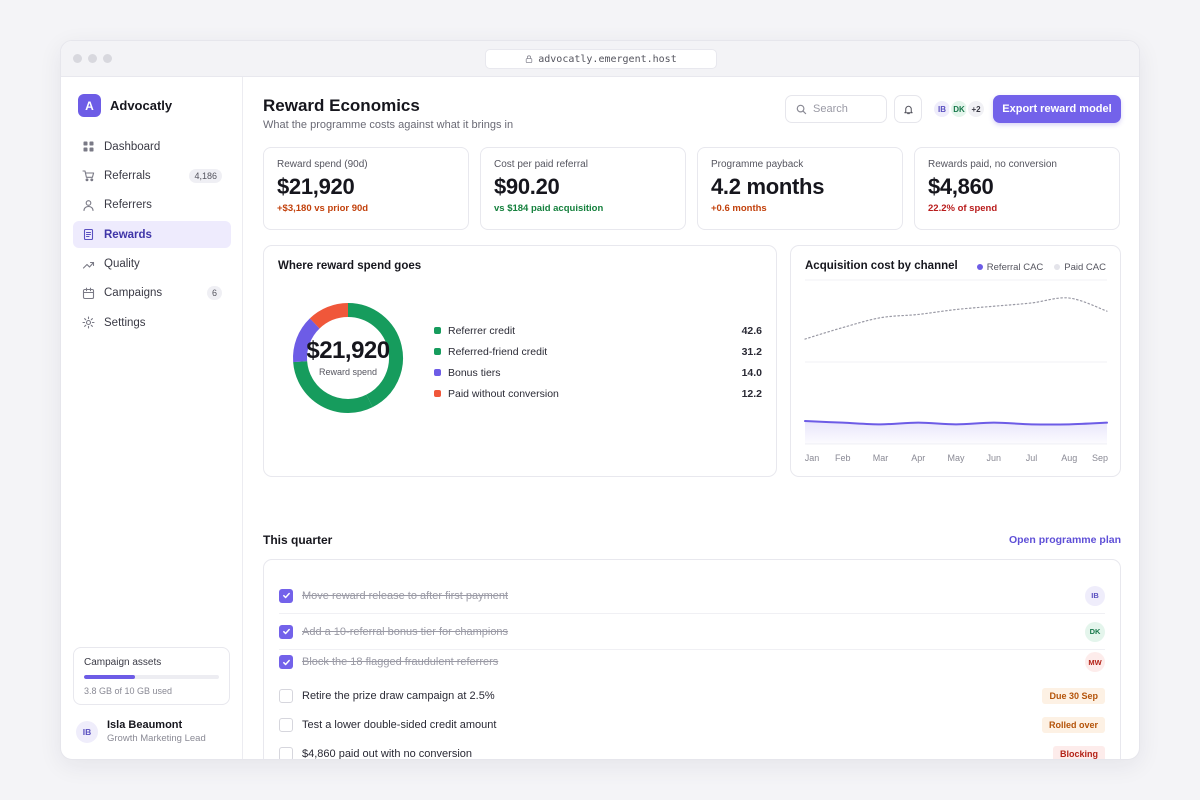 The image size is (1200, 800). What do you see at coordinates (992, 164) in the screenshot?
I see `kpi-label: Rewards paid, no conversion` at bounding box center [992, 164].